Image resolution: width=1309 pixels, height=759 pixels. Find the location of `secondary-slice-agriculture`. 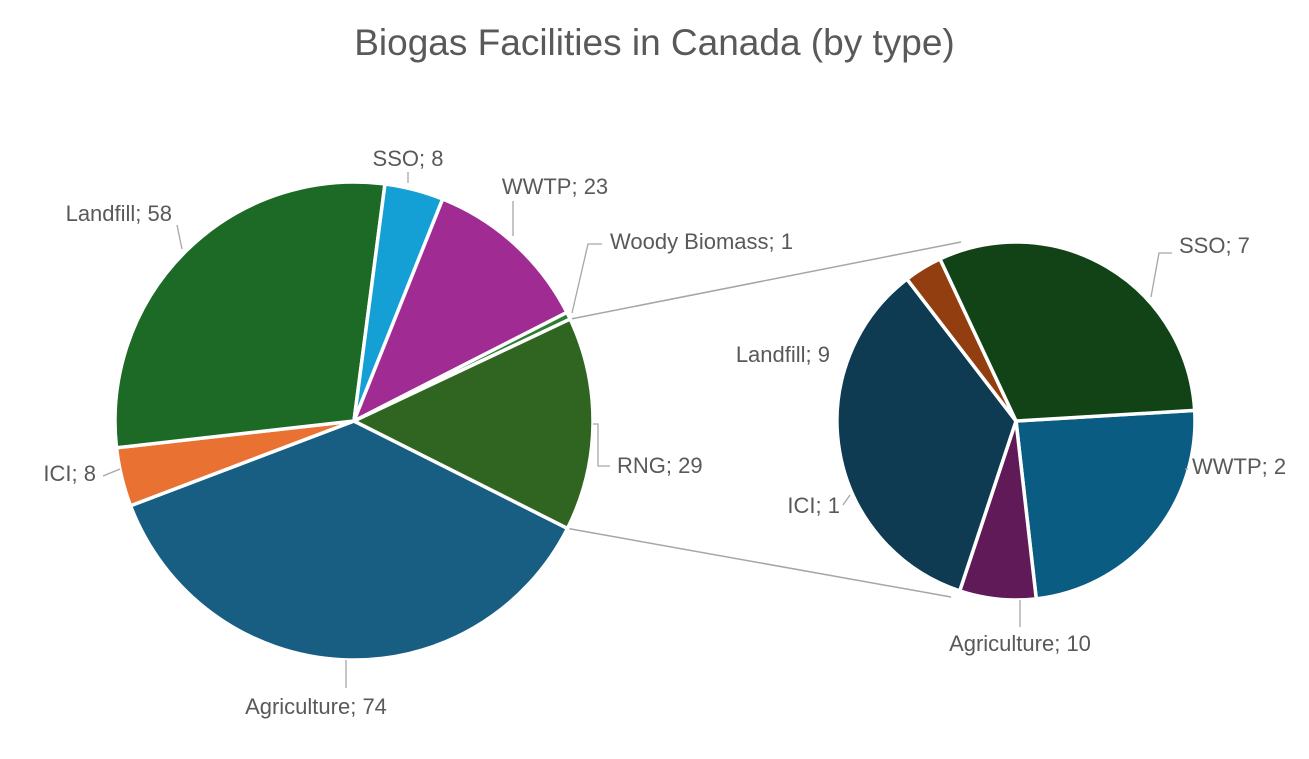

secondary-slice-agriculture is located at coordinates (926, 435).